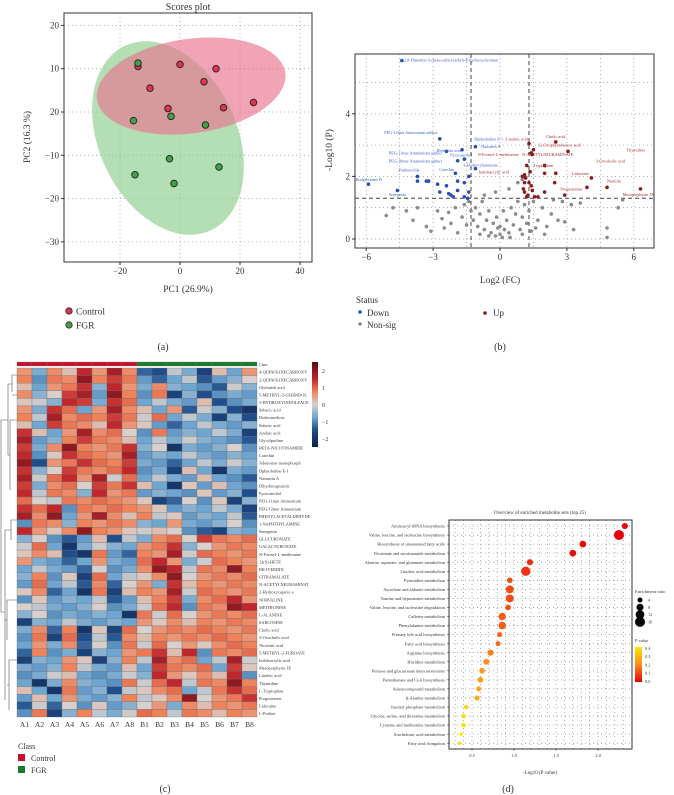 Image resolution: width=674 pixels, height=795 pixels. What do you see at coordinates (159, 724) in the screenshot?
I see `heatmap-column-label: B2` at bounding box center [159, 724].